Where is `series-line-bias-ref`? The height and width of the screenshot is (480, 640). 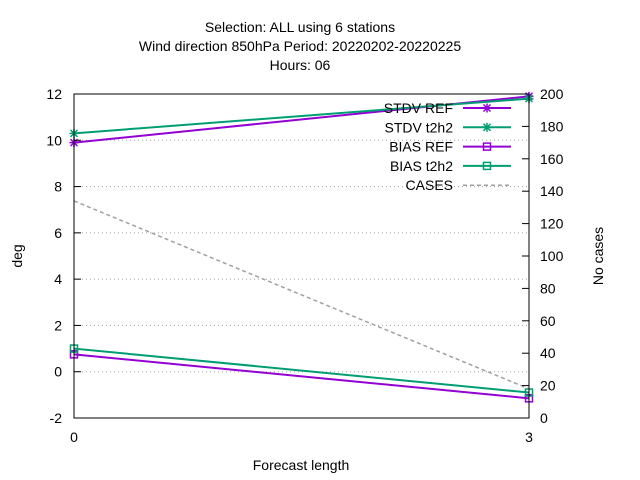
series-line-bias-ref is located at coordinates (301, 376).